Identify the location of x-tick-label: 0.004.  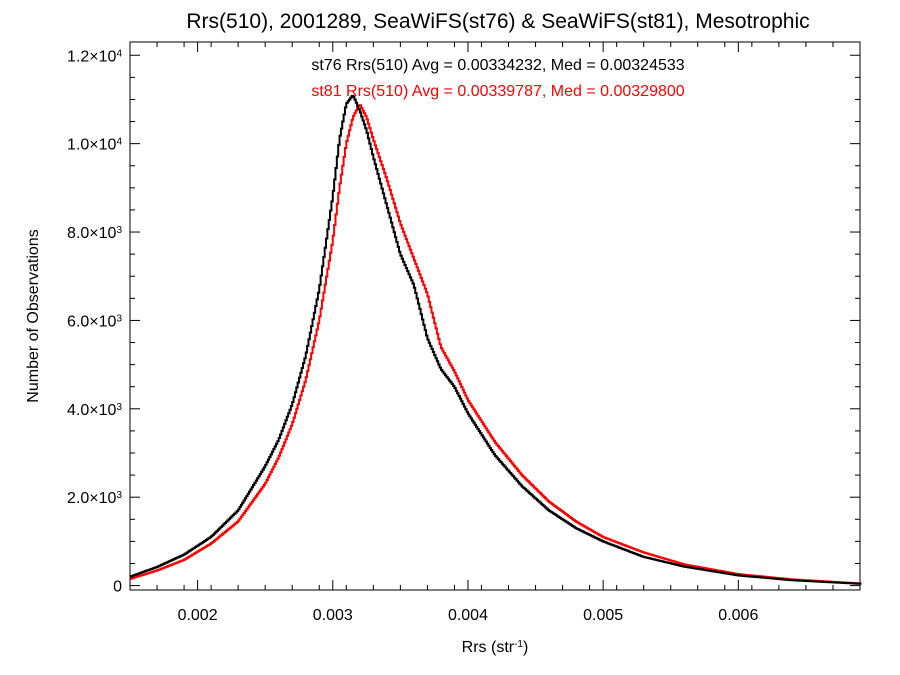
(468, 615).